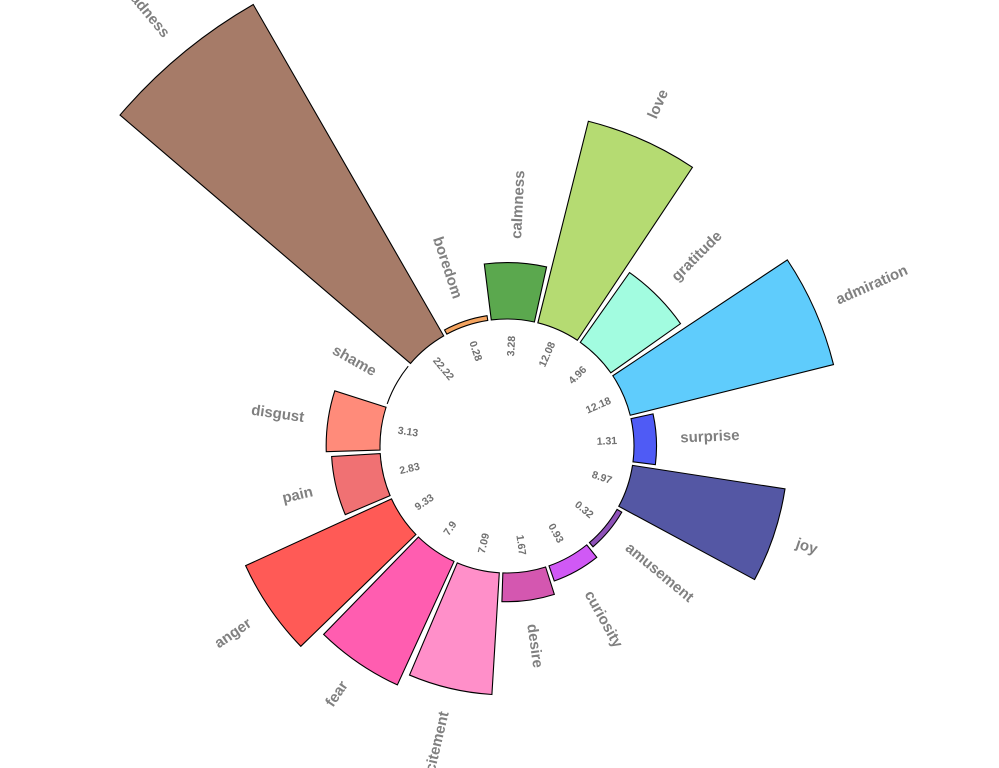 The height and width of the screenshot is (768, 999). Describe the element at coordinates (354, 361) in the screenshot. I see `category-label-shame: shame` at that location.